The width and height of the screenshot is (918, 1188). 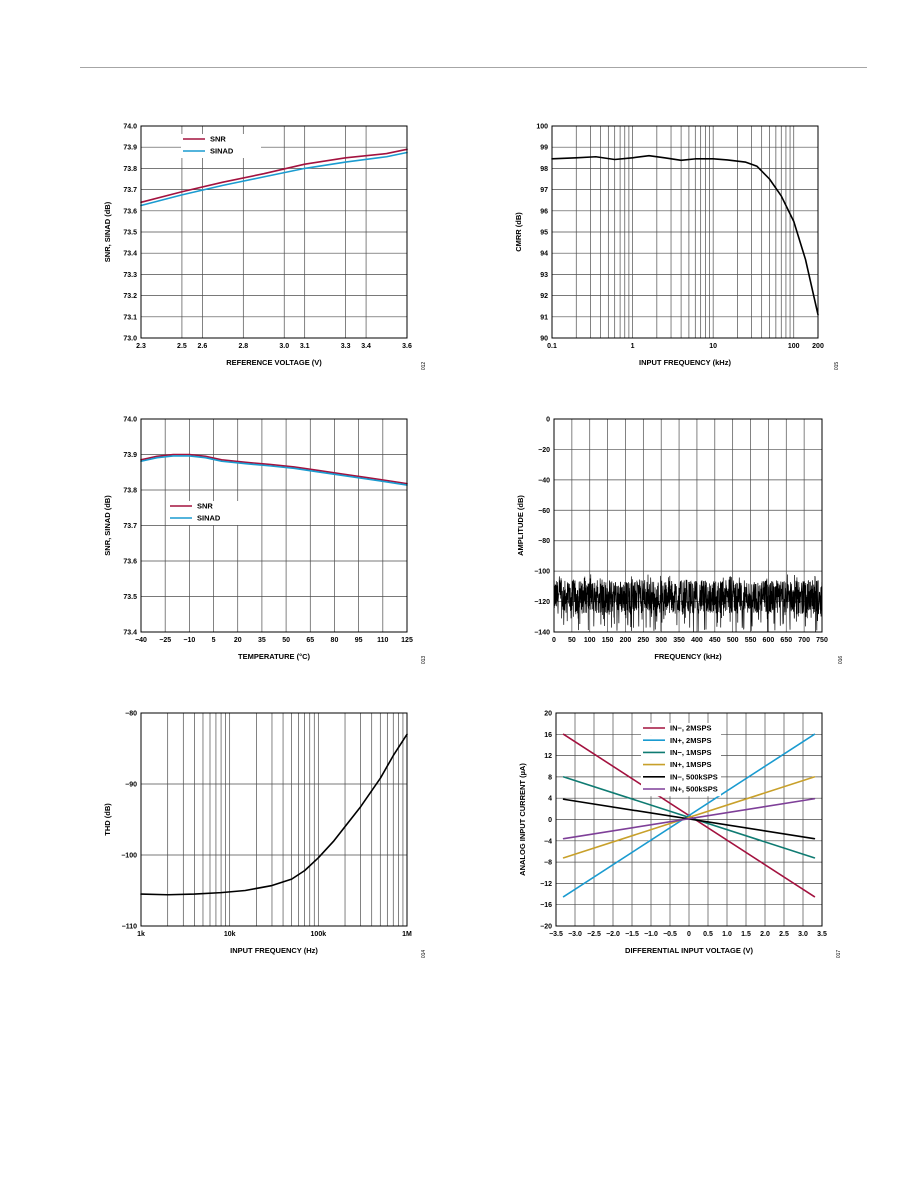 I want to click on x-tick-label: 65, so click(x=310, y=640).